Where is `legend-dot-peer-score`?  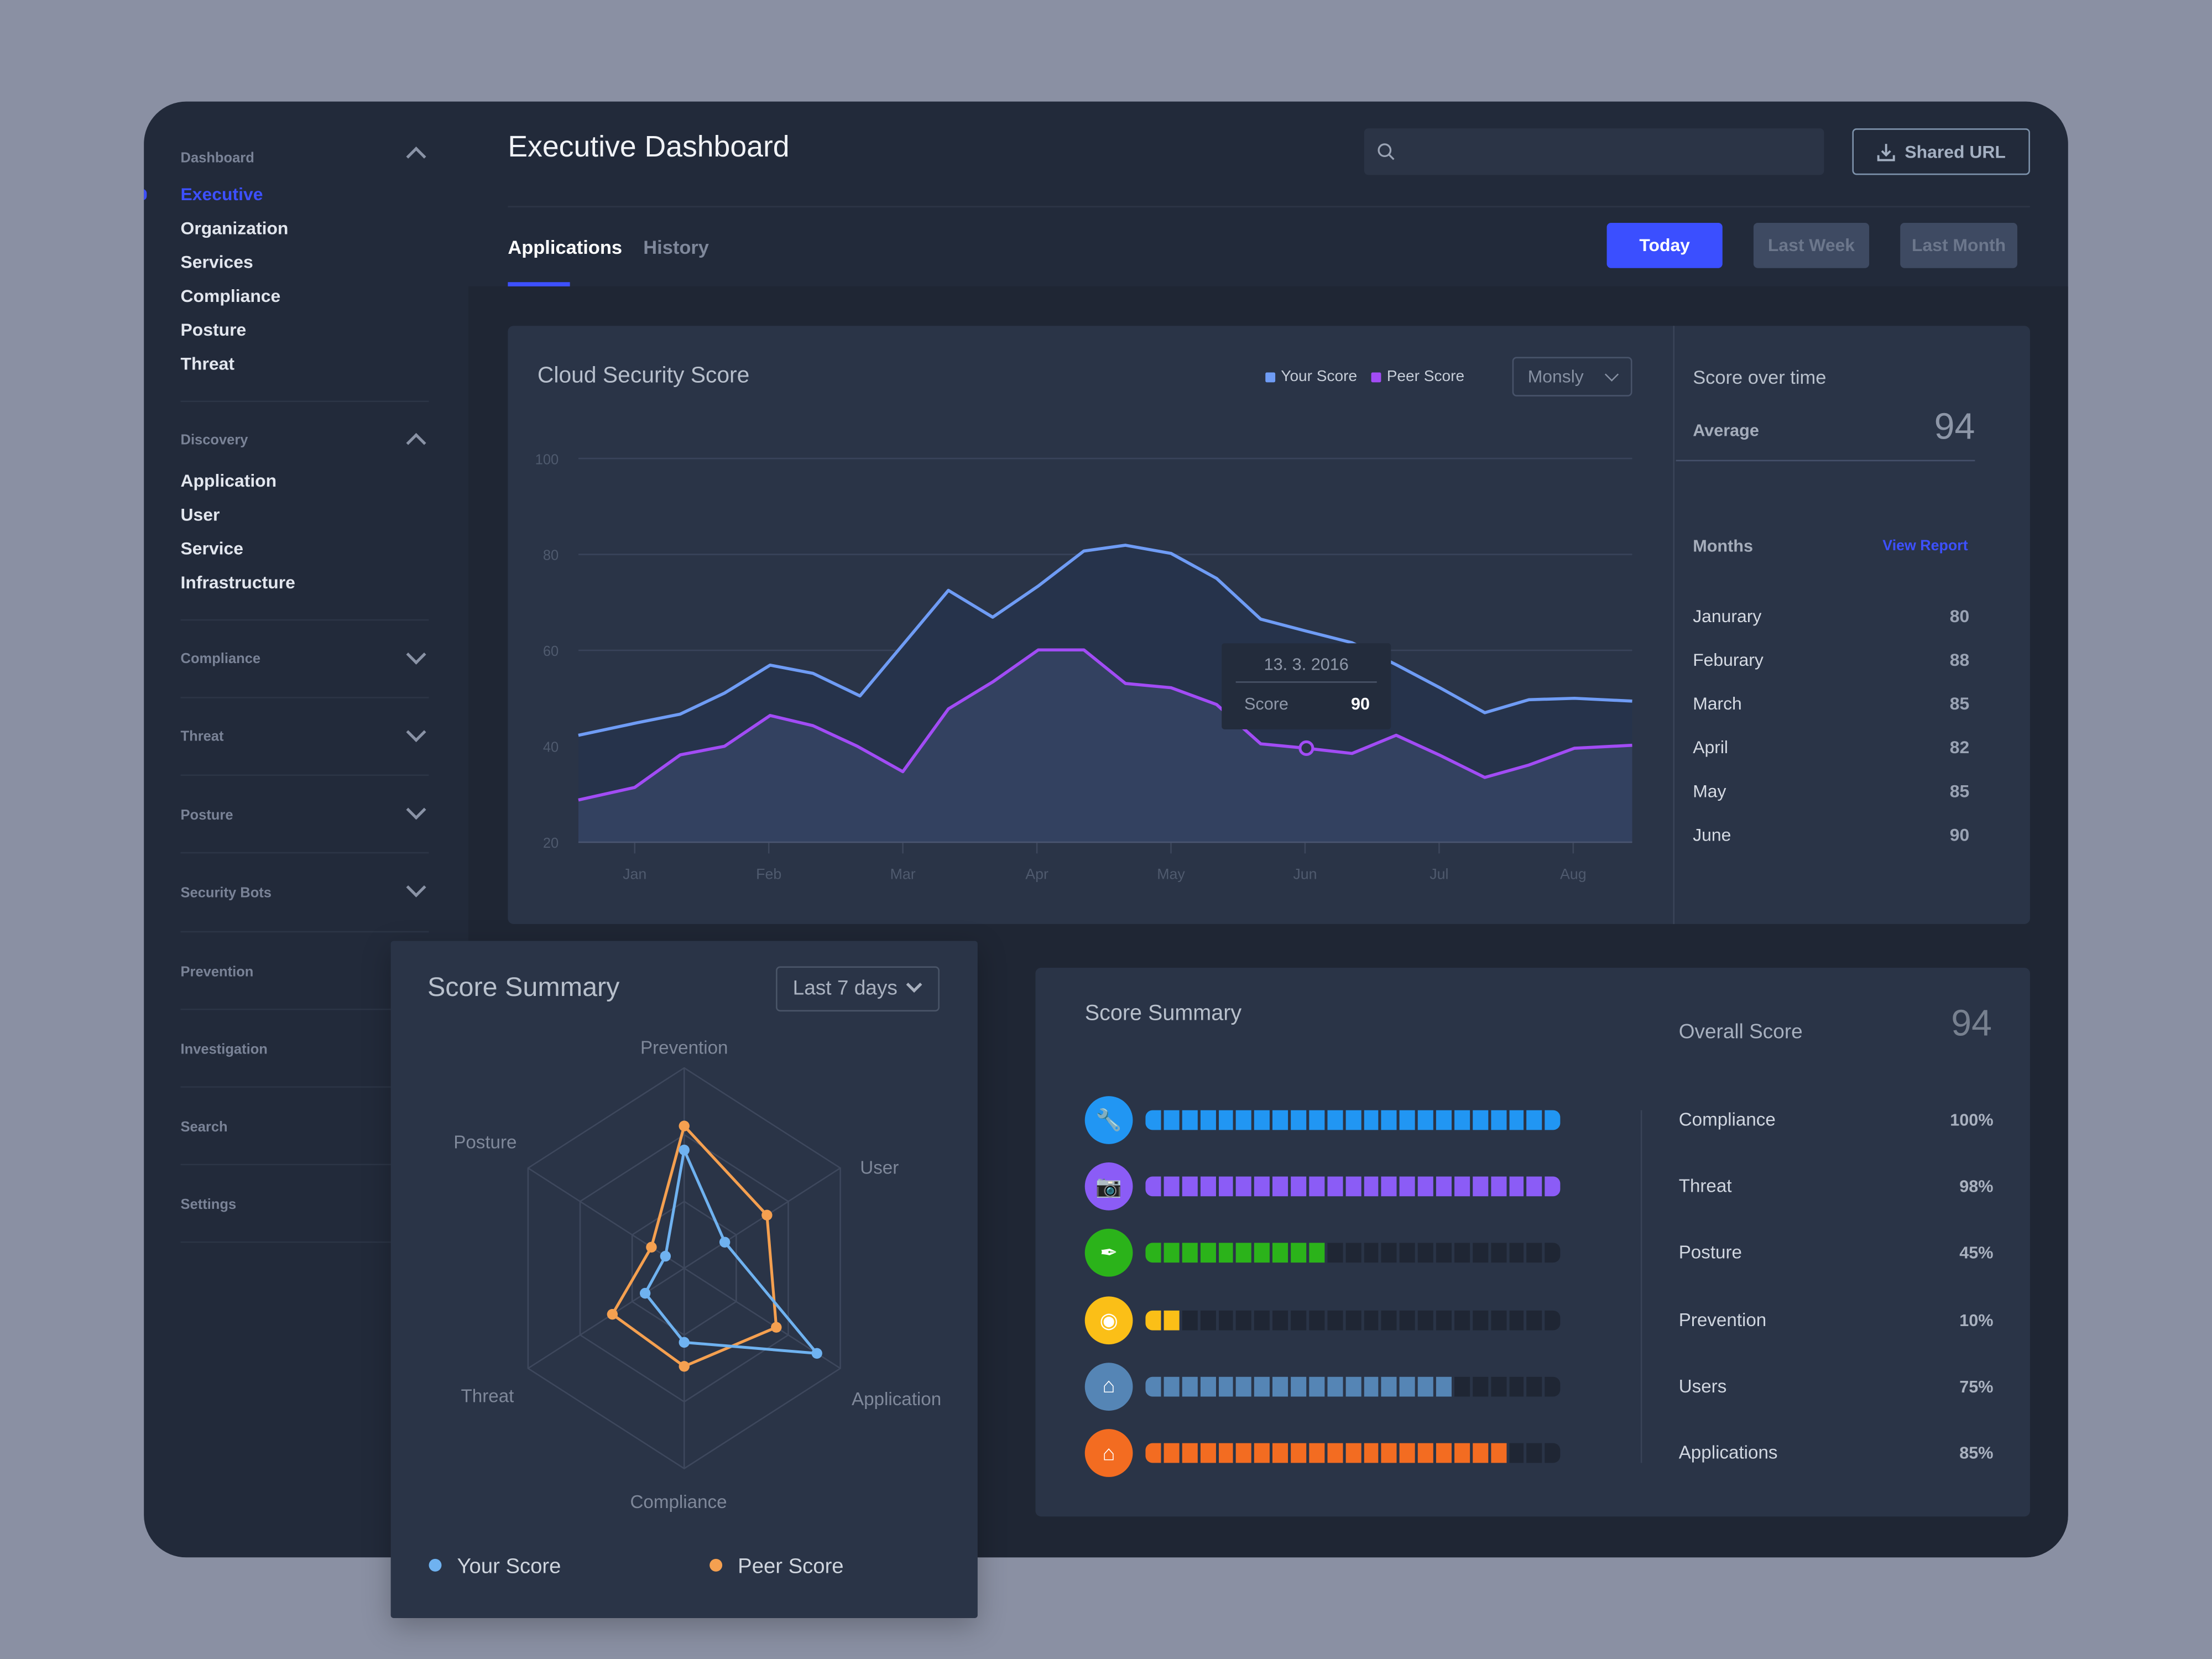
legend-dot-peer-score is located at coordinates (716, 1565).